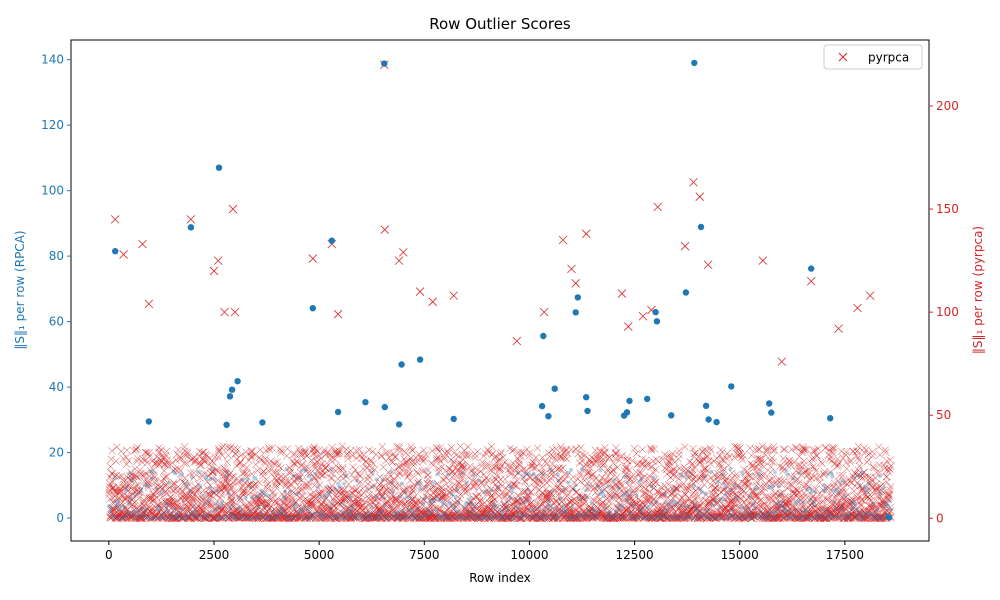 The width and height of the screenshot is (1000, 600). Describe the element at coordinates (52, 191) in the screenshot. I see `y-left-tick-label: 100` at that location.